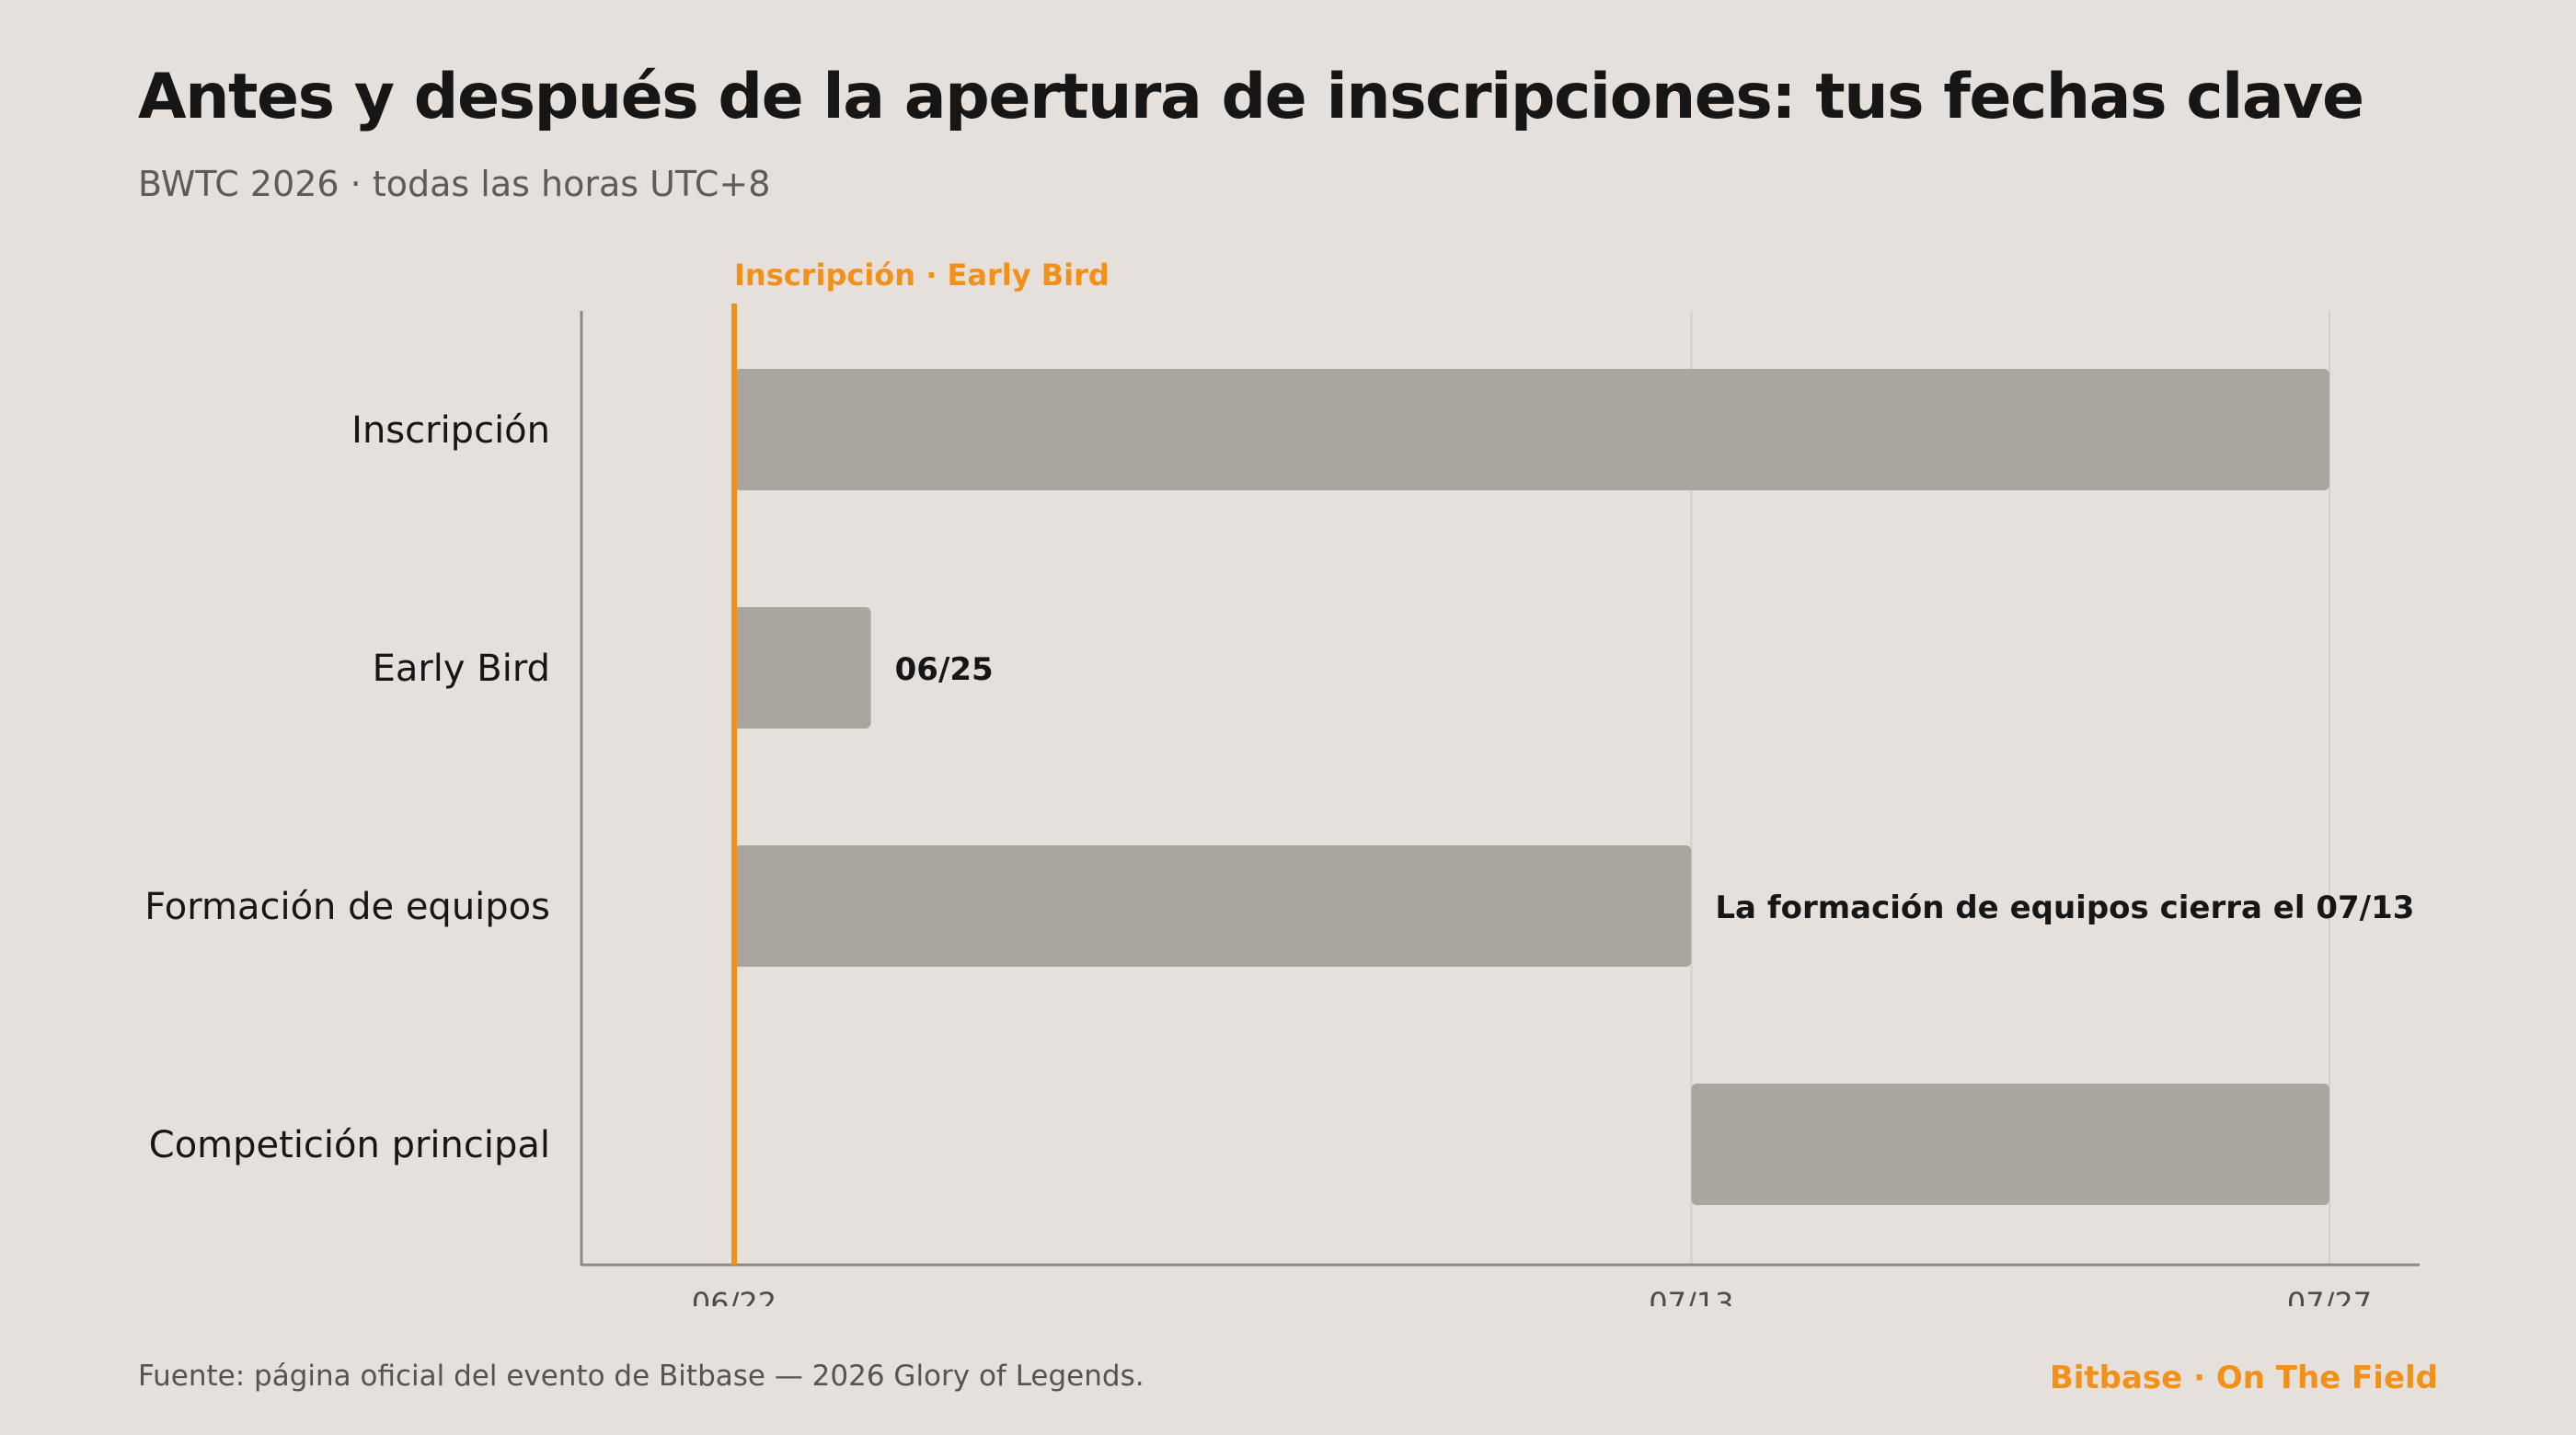 The height and width of the screenshot is (1435, 2576). Describe the element at coordinates (349, 1145) in the screenshot. I see `row-label: Competición principal` at that location.